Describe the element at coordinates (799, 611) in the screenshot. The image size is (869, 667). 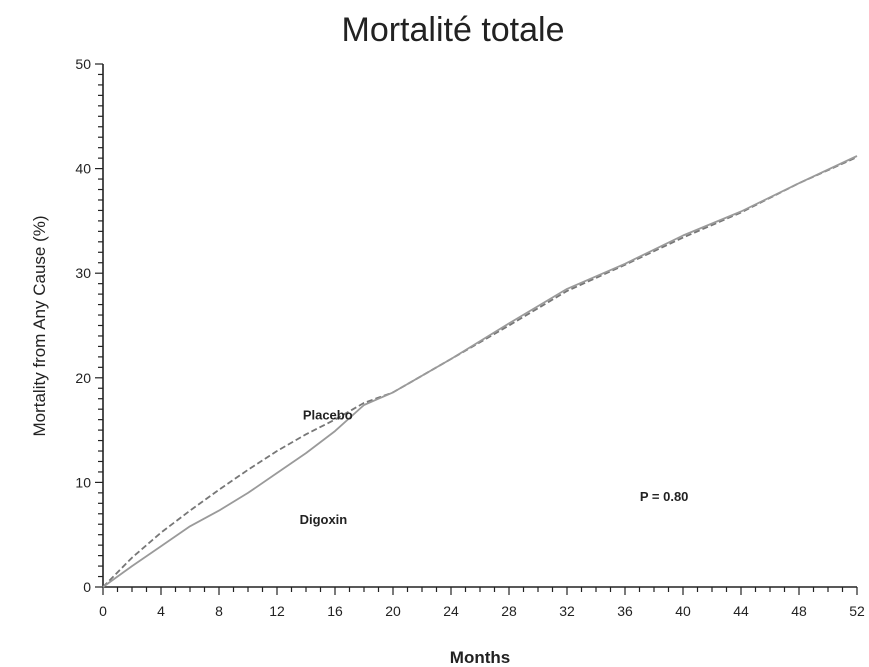
I see `x-tick-label: 48` at that location.